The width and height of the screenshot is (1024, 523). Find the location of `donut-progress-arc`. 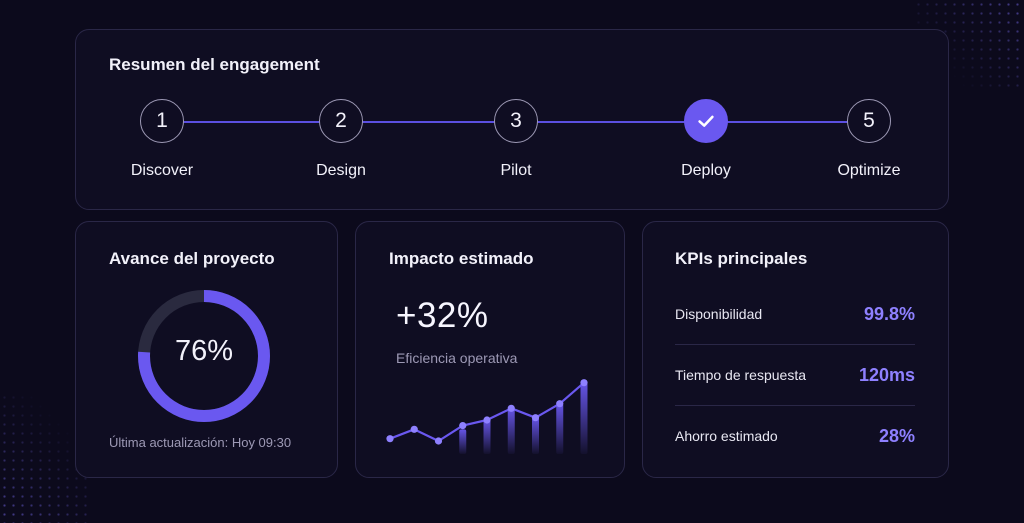

donut-progress-arc is located at coordinates (204, 356).